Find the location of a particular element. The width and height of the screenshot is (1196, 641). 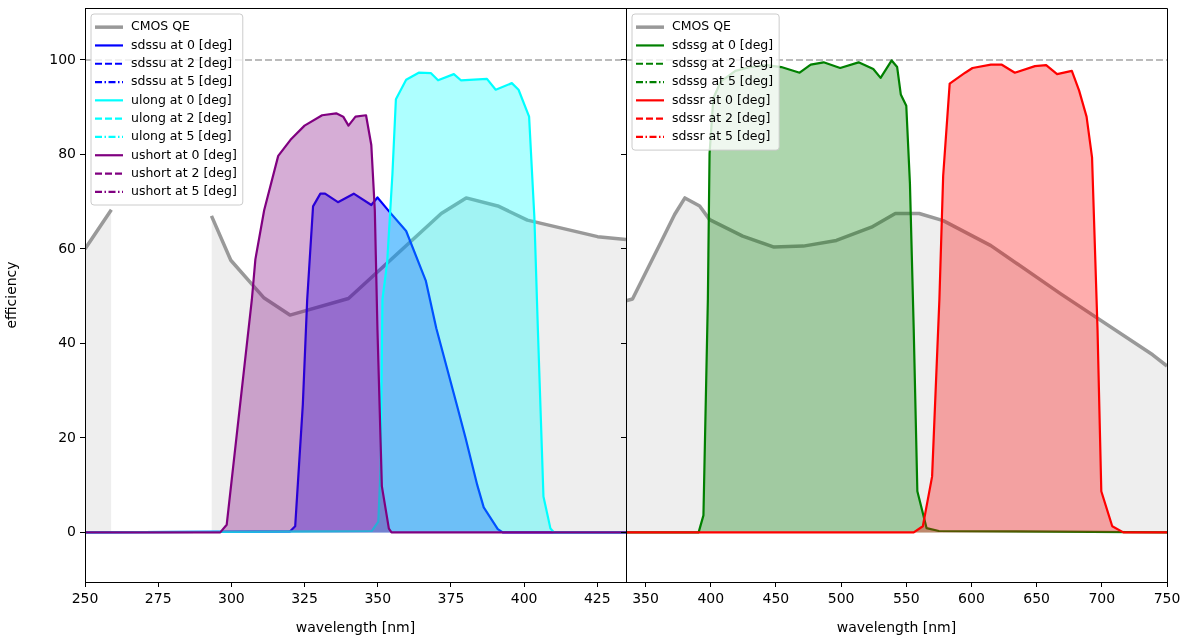

legend-label: ulong at 2 [deg] is located at coordinates (181, 117).